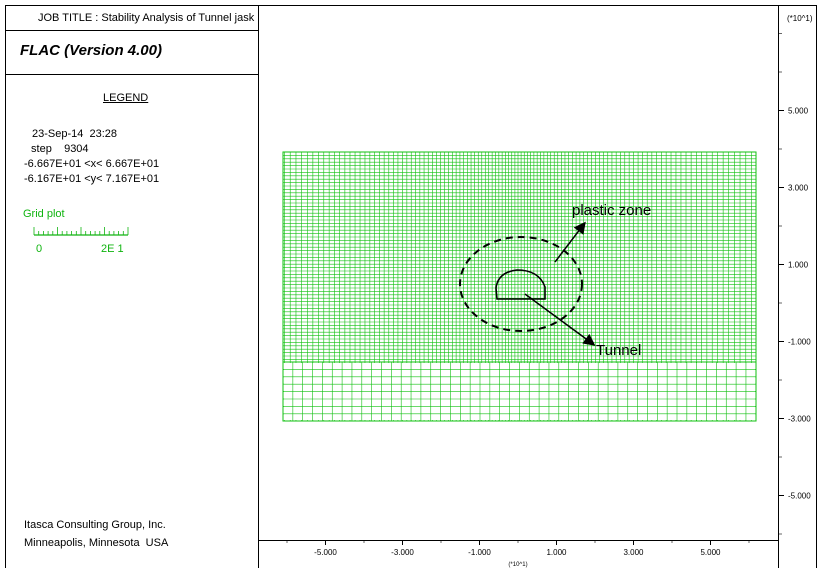 This screenshot has width=822, height=572. I want to click on y-tick-label: -5.000, so click(799, 496).